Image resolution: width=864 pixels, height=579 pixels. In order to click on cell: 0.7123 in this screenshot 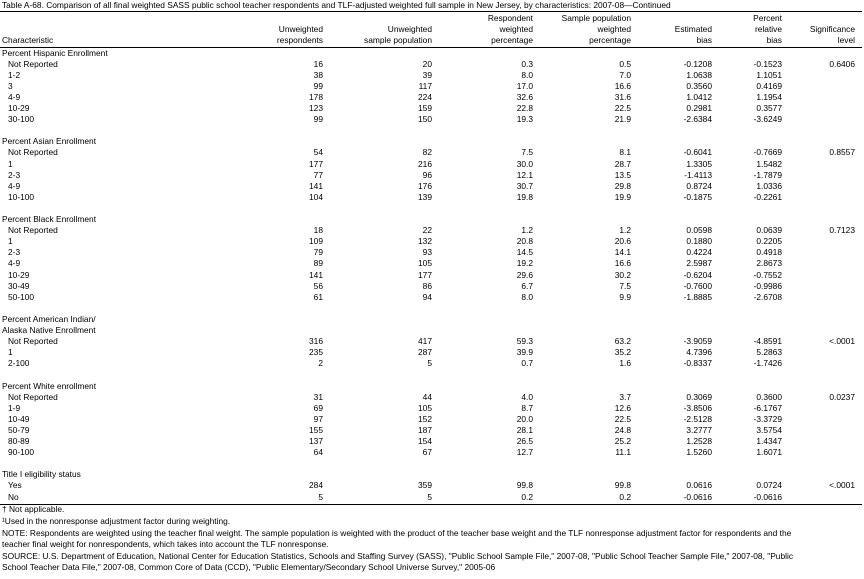, I will do `click(842, 230)`.